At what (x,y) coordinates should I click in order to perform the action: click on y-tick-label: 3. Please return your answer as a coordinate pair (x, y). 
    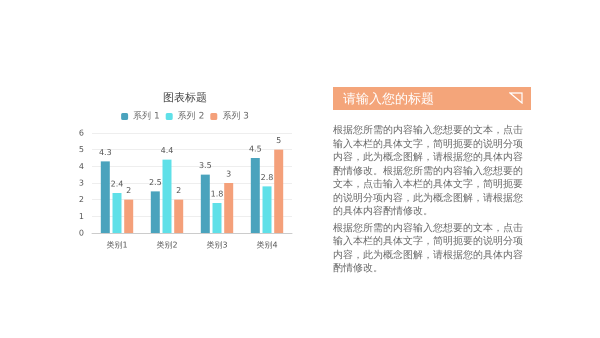
    Looking at the image, I should click on (81, 183).